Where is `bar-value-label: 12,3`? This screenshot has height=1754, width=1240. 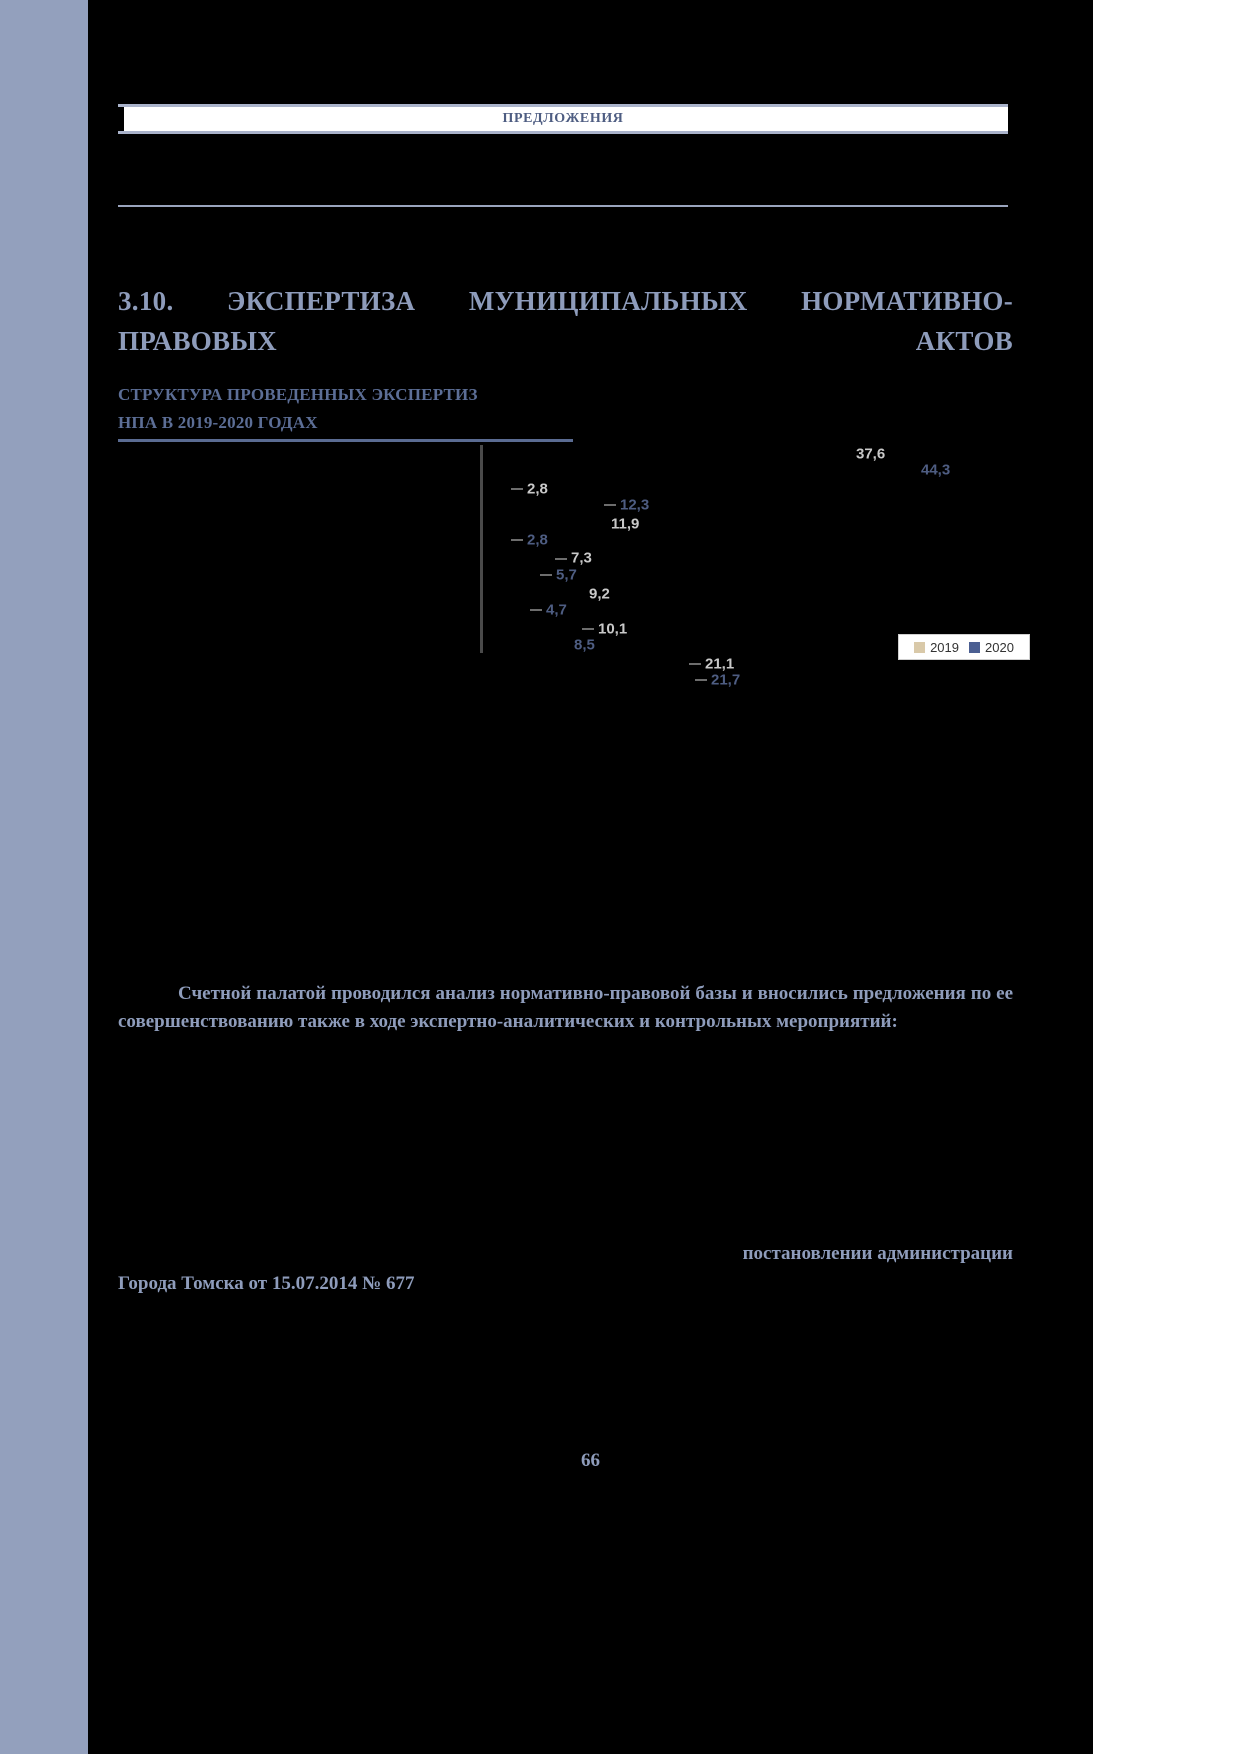
bar-value-label: 12,3 is located at coordinates (635, 505).